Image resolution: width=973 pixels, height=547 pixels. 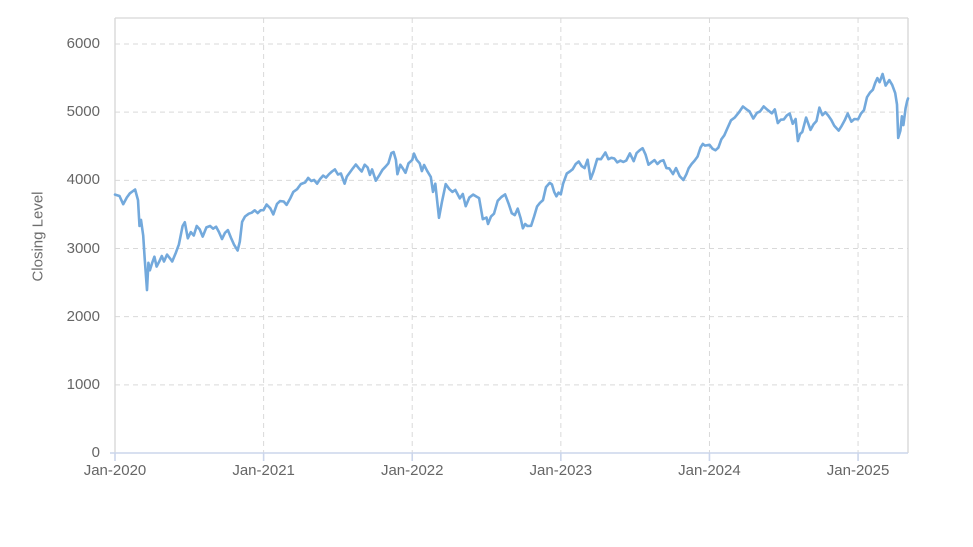 I want to click on y-tick-label: 6000, so click(x=83, y=43).